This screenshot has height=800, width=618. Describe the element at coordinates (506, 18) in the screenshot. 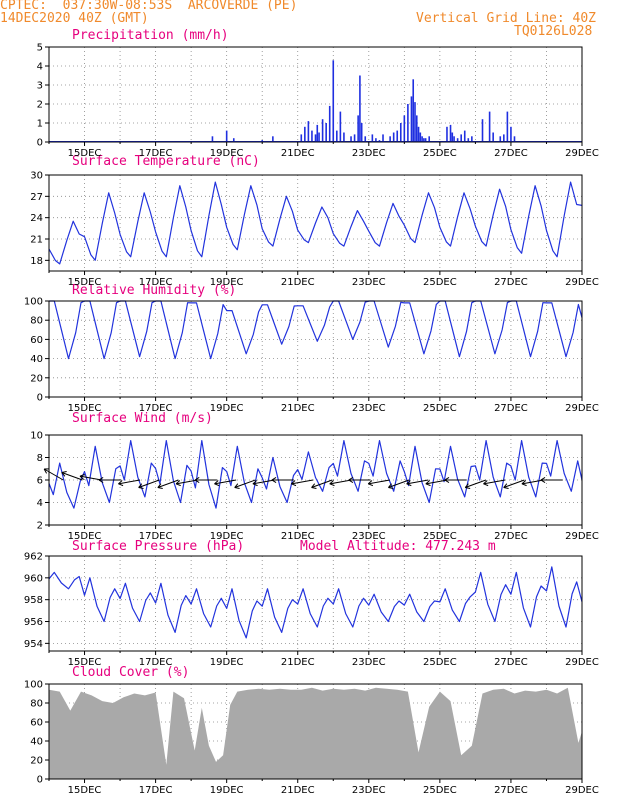

I see `header-vgrid: Vertical Grid Line: 40Z` at that location.